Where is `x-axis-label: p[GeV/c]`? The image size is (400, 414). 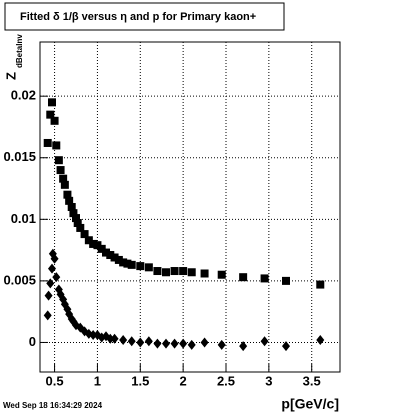
x-axis-label: p[GeV/c] is located at coordinates (310, 404).